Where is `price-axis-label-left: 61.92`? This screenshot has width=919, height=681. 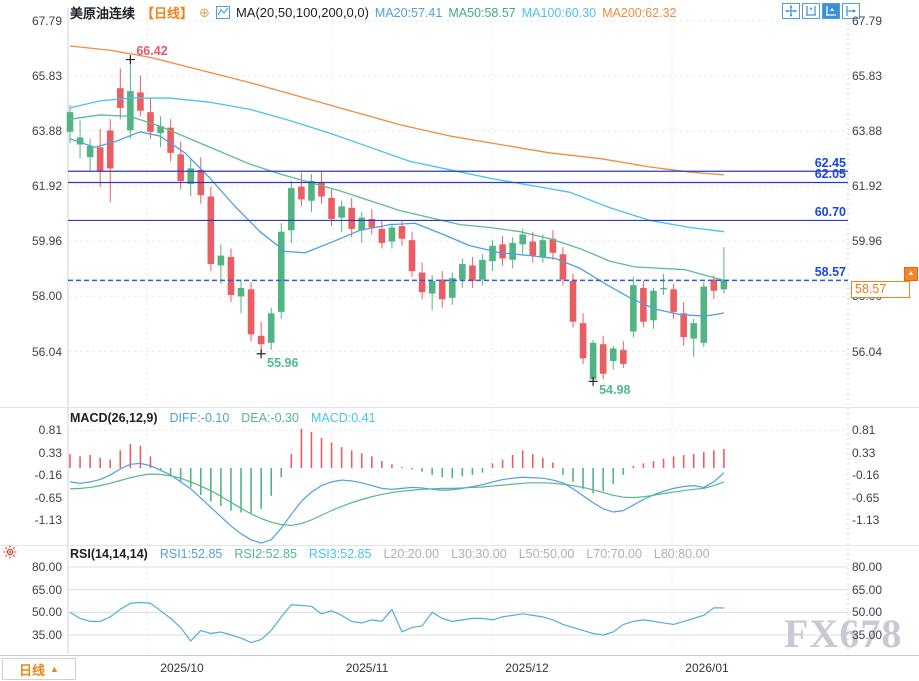 price-axis-label-left: 61.92 is located at coordinates (46, 186).